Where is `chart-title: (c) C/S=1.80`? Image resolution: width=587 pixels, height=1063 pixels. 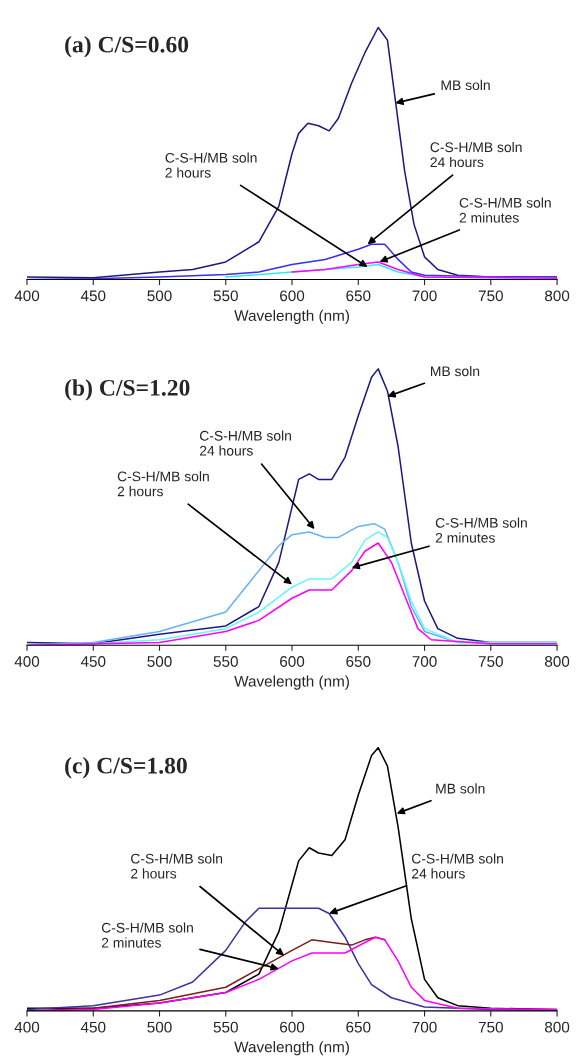 chart-title: (c) C/S=1.80 is located at coordinates (126, 767).